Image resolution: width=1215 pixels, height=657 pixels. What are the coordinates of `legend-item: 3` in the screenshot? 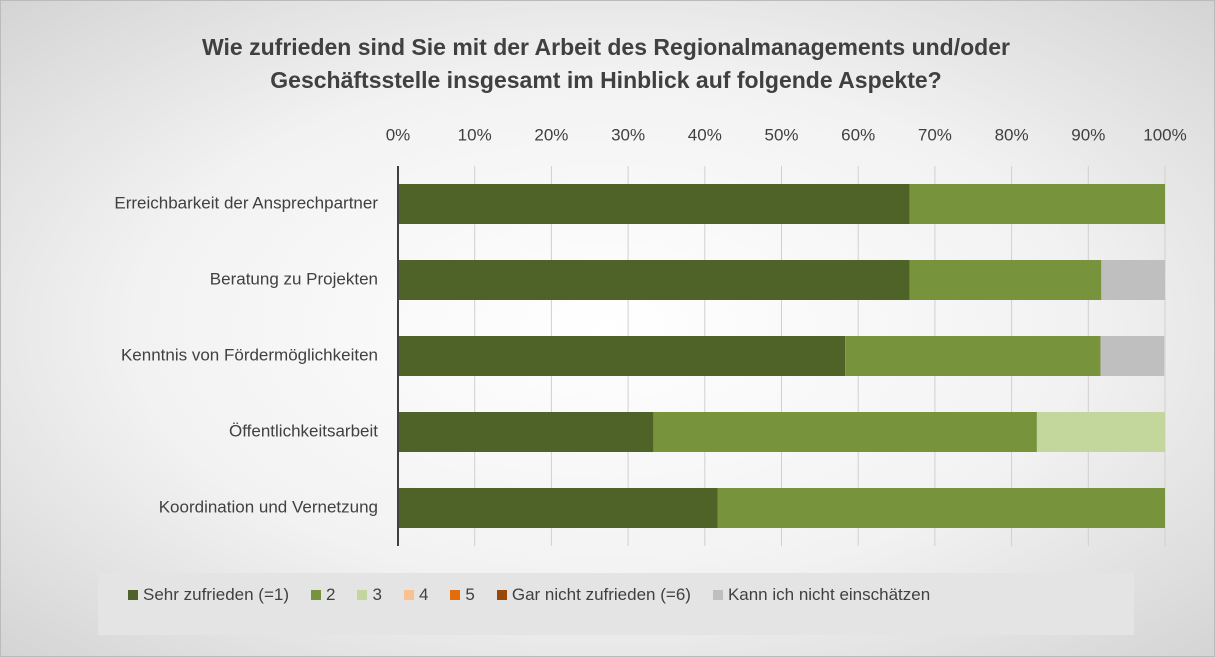 It's located at (369, 595).